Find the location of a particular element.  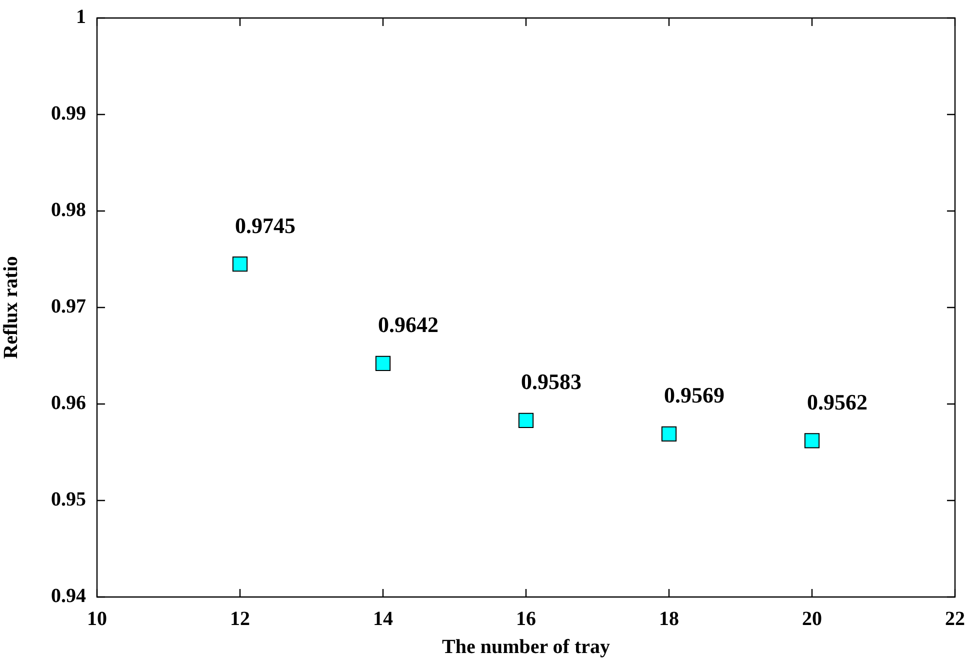

x-tick-label: 22 is located at coordinates (955, 619).